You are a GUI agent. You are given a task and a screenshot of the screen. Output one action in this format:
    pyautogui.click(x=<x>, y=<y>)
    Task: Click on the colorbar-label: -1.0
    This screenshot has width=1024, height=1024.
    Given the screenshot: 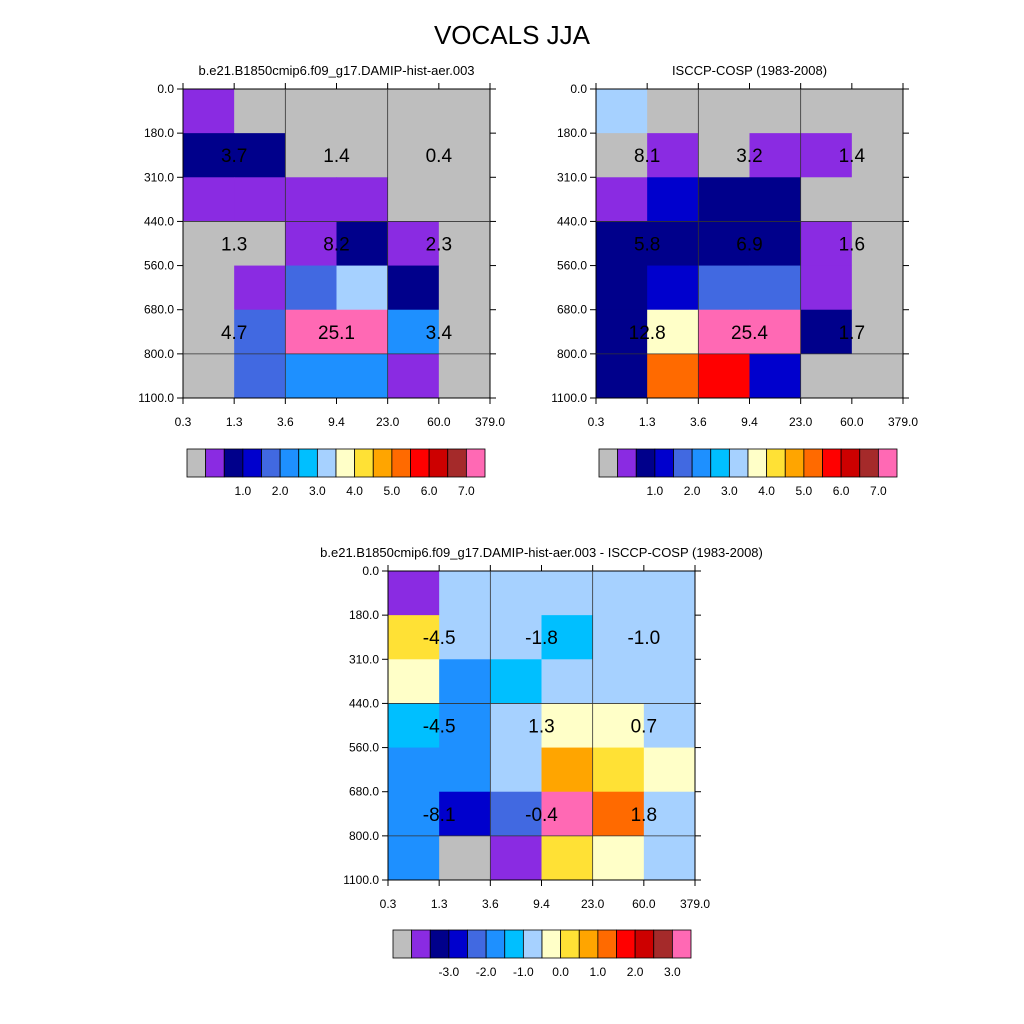 What is the action you would take?
    pyautogui.click(x=523, y=972)
    